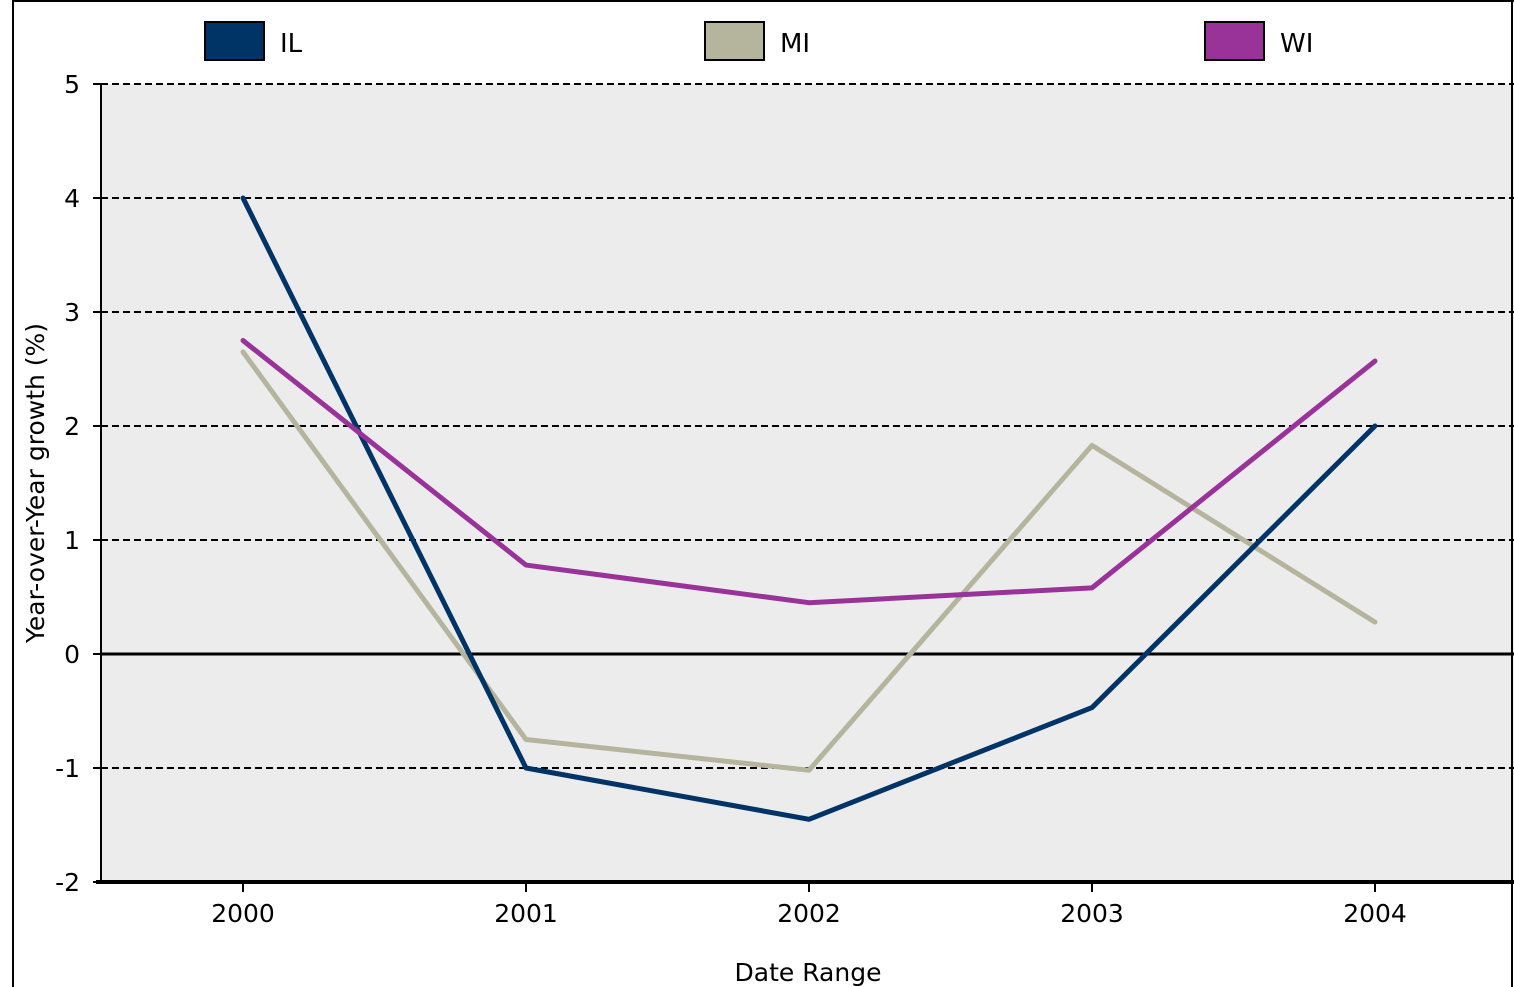  What do you see at coordinates (234, 41) in the screenshot?
I see `legend-swatch-il` at bounding box center [234, 41].